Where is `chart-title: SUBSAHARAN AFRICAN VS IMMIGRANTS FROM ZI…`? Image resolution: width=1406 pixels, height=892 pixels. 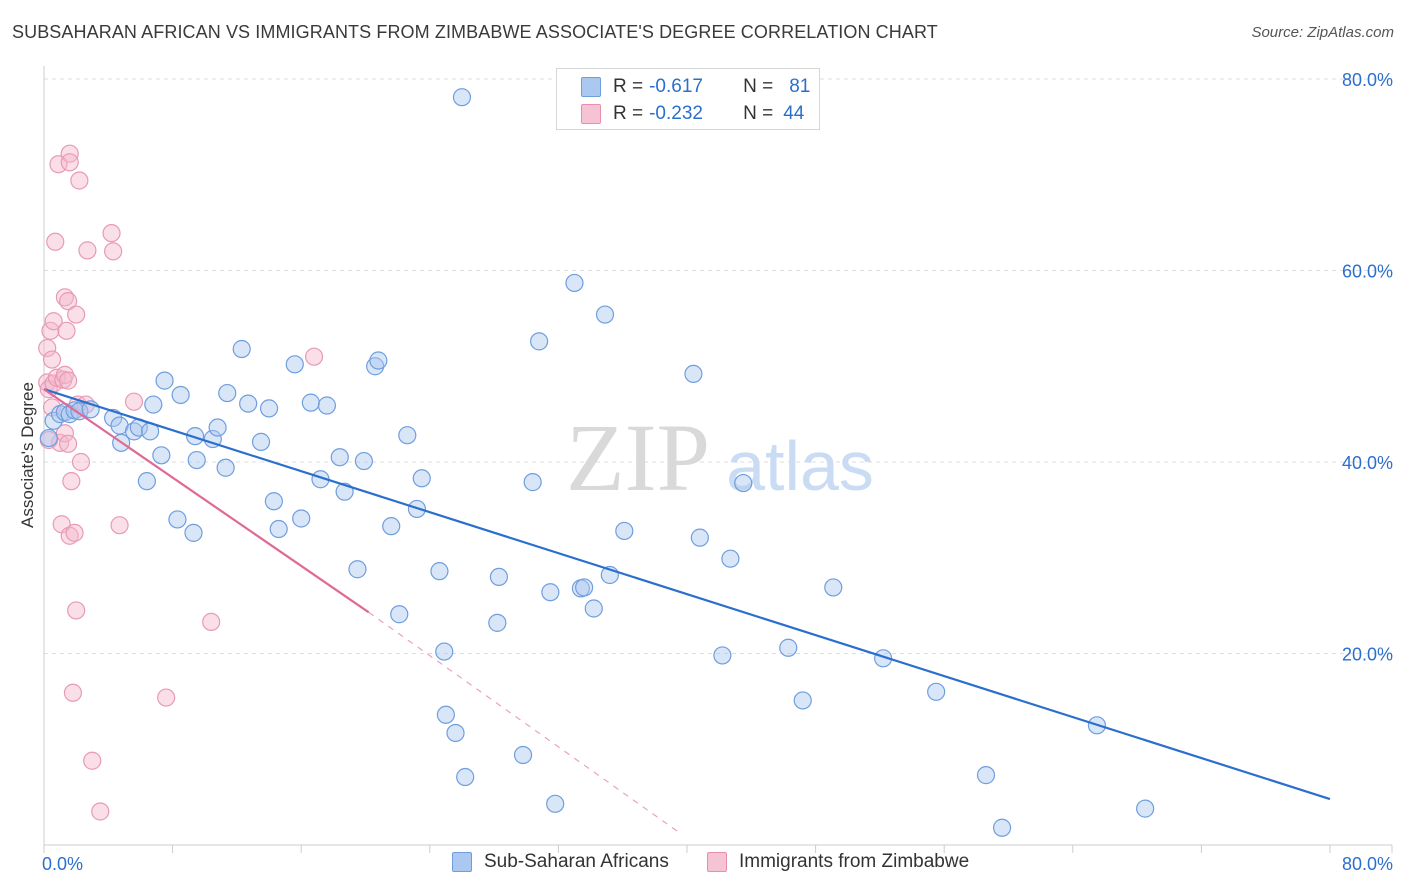 chart-title: SUBSAHARAN AFRICAN VS IMMIGRANTS FROM ZI… is located at coordinates (475, 32).